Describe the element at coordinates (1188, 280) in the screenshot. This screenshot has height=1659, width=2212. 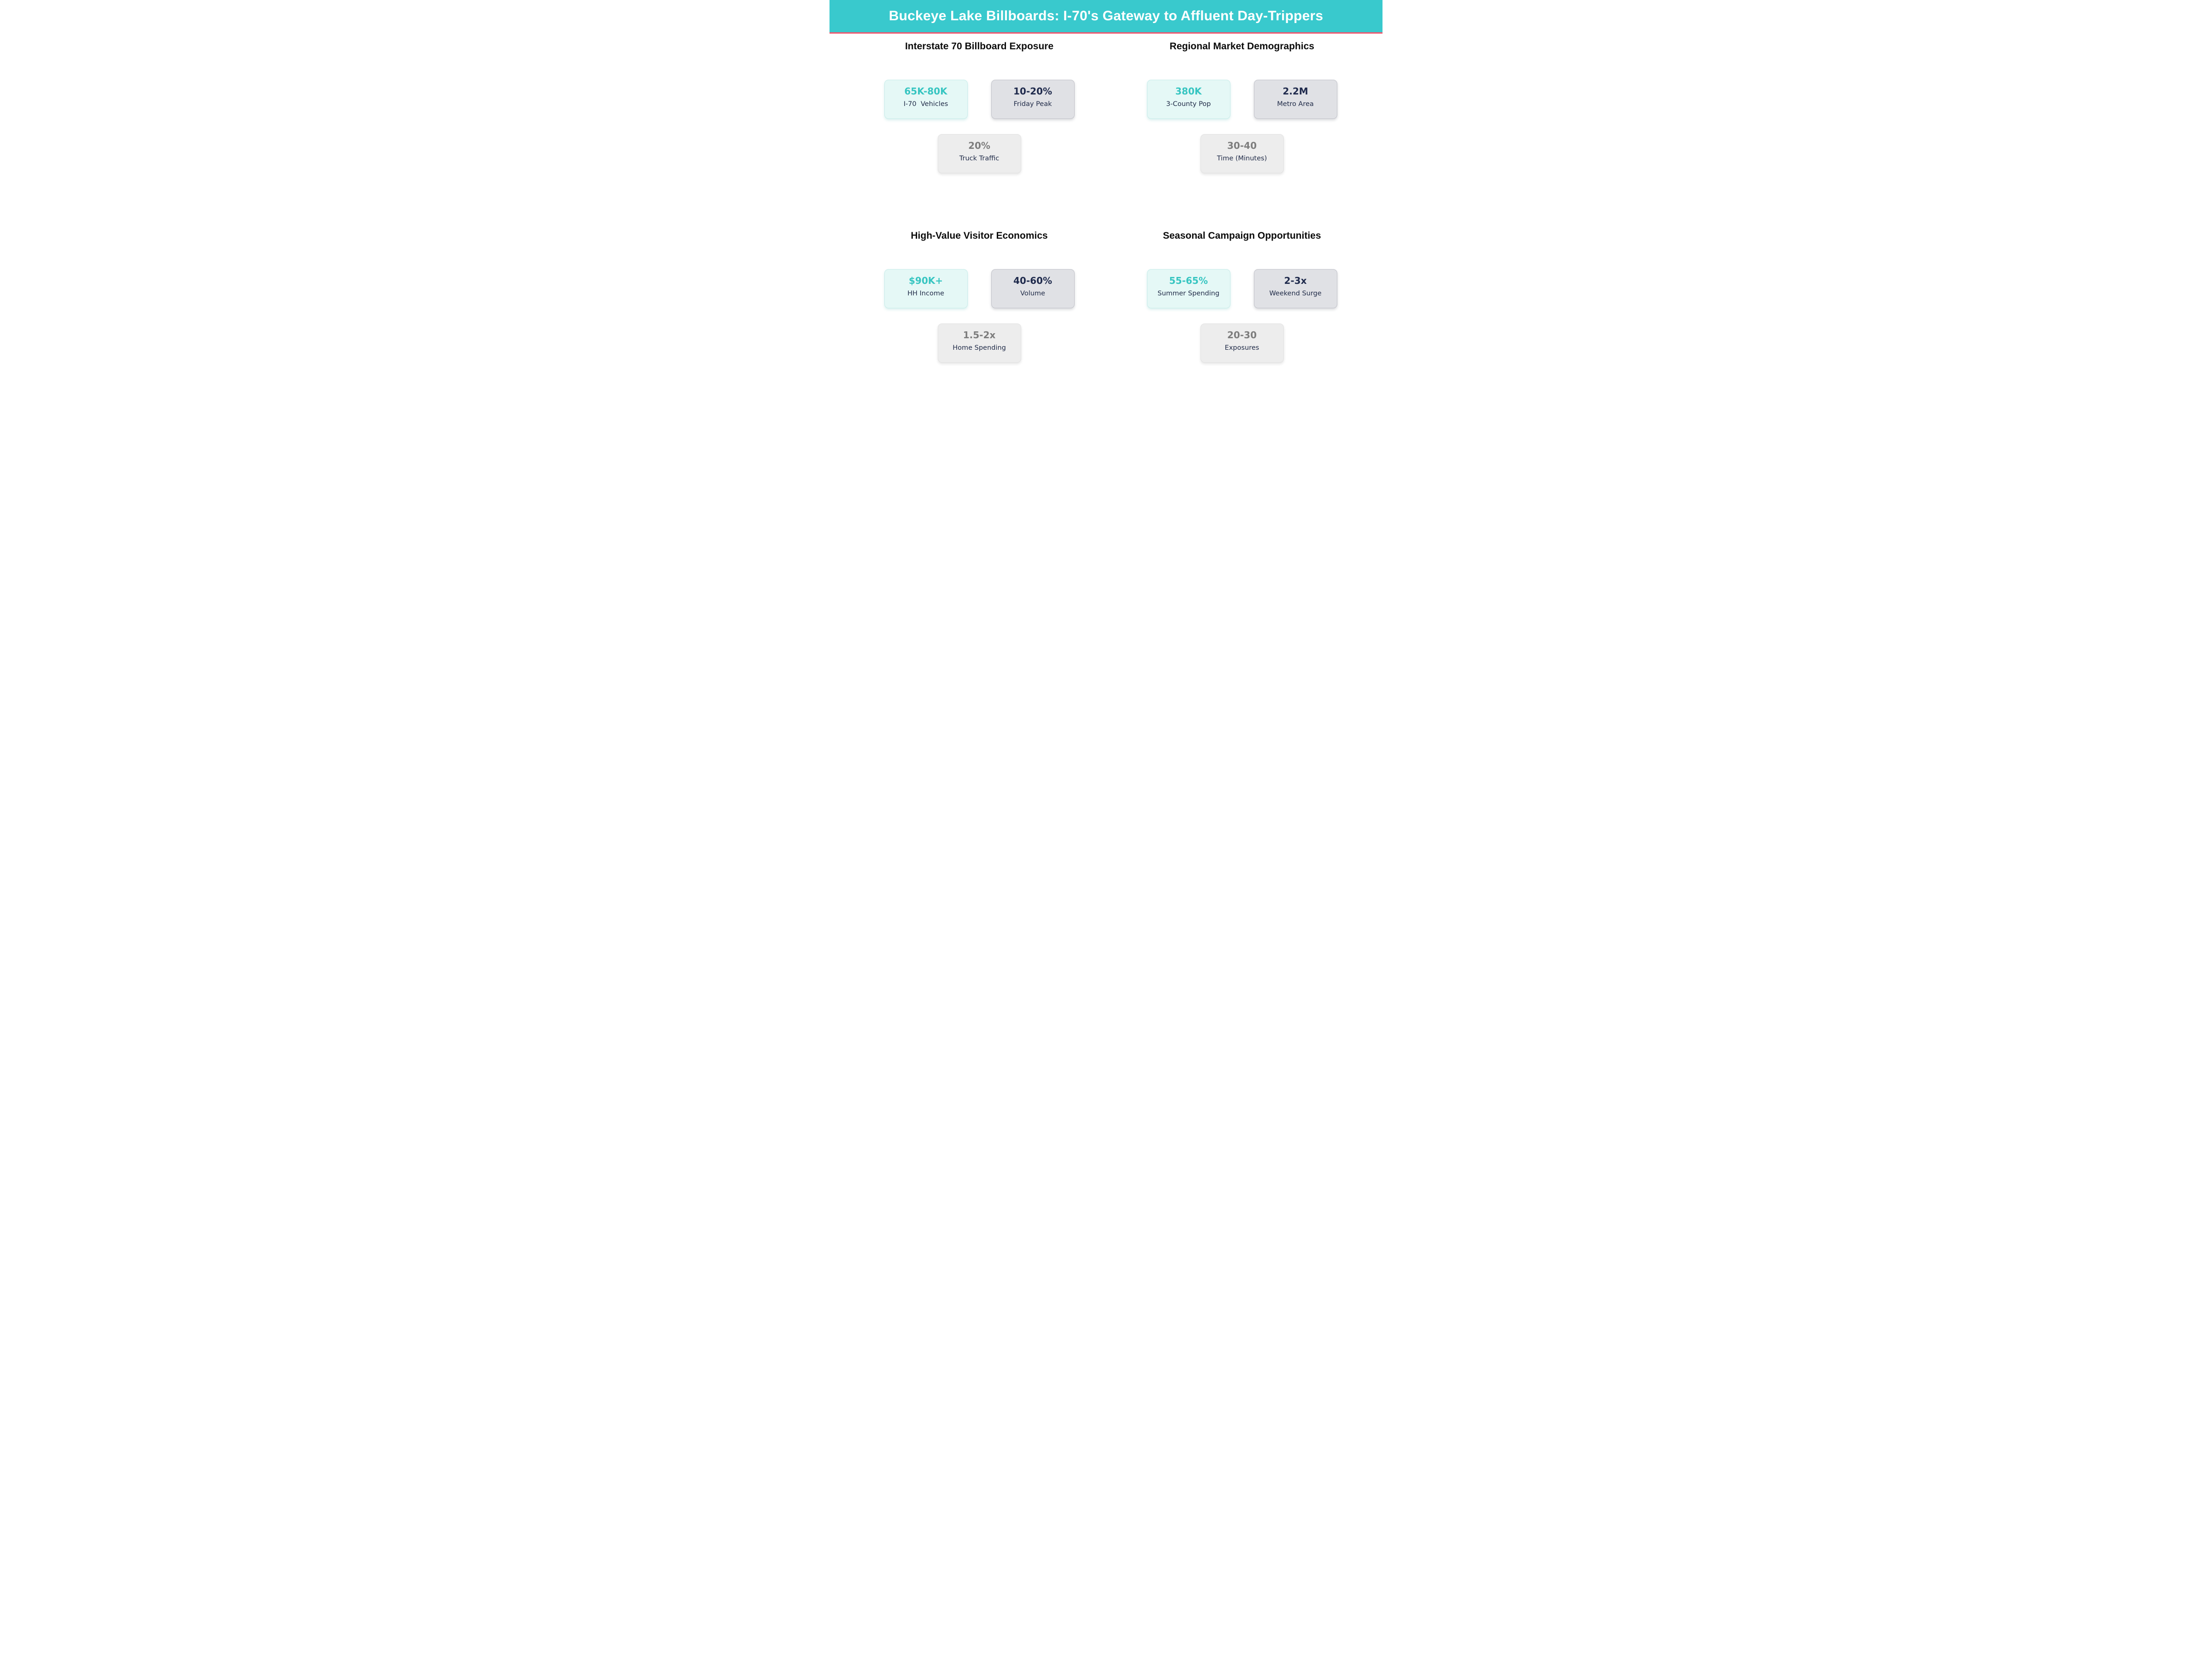
I see `stat-value: 55-65%` at that location.